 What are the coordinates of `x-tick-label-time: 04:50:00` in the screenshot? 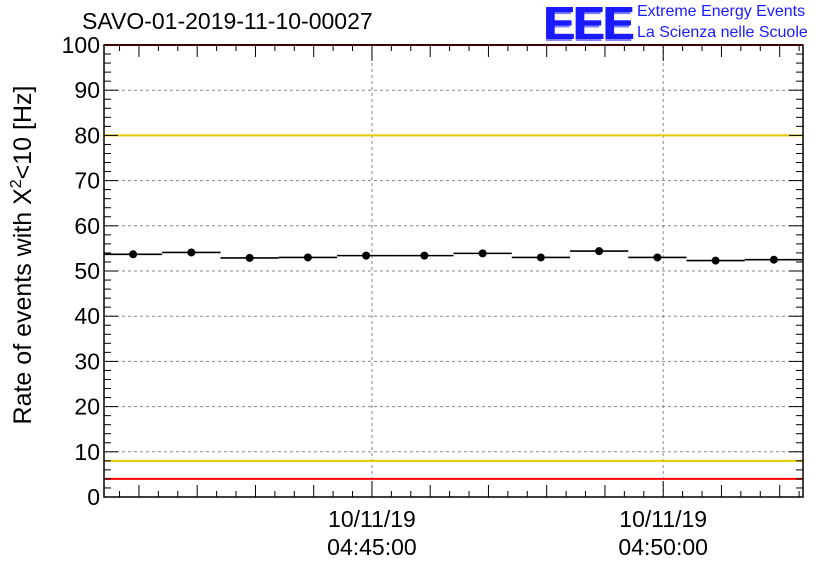 It's located at (663, 547).